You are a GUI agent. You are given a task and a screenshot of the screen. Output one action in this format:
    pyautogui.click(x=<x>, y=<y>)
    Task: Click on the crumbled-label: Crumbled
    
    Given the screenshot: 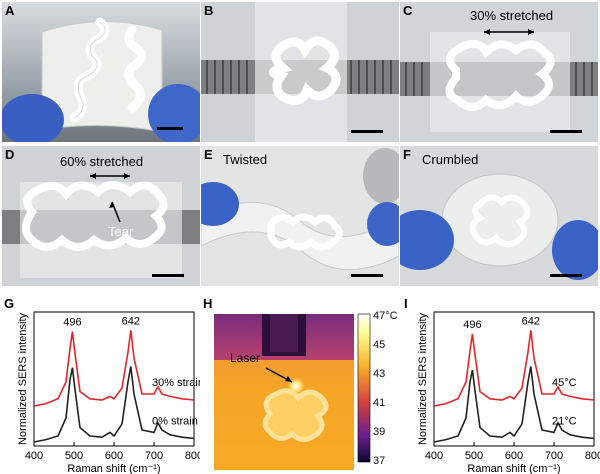 What is the action you would take?
    pyautogui.click(x=450, y=159)
    